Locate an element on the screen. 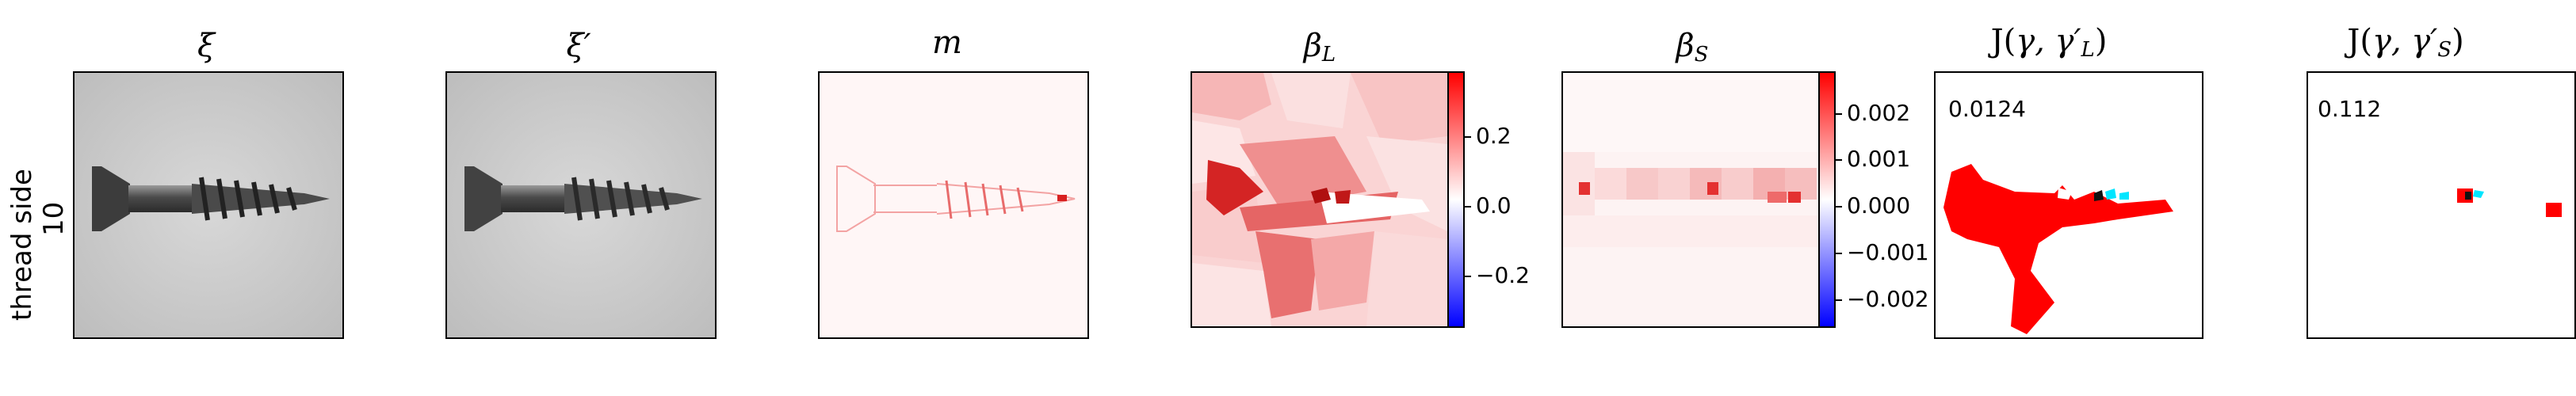 Image resolution: width=2576 pixels, height=396 pixels. panel-title-m: m is located at coordinates (947, 43).